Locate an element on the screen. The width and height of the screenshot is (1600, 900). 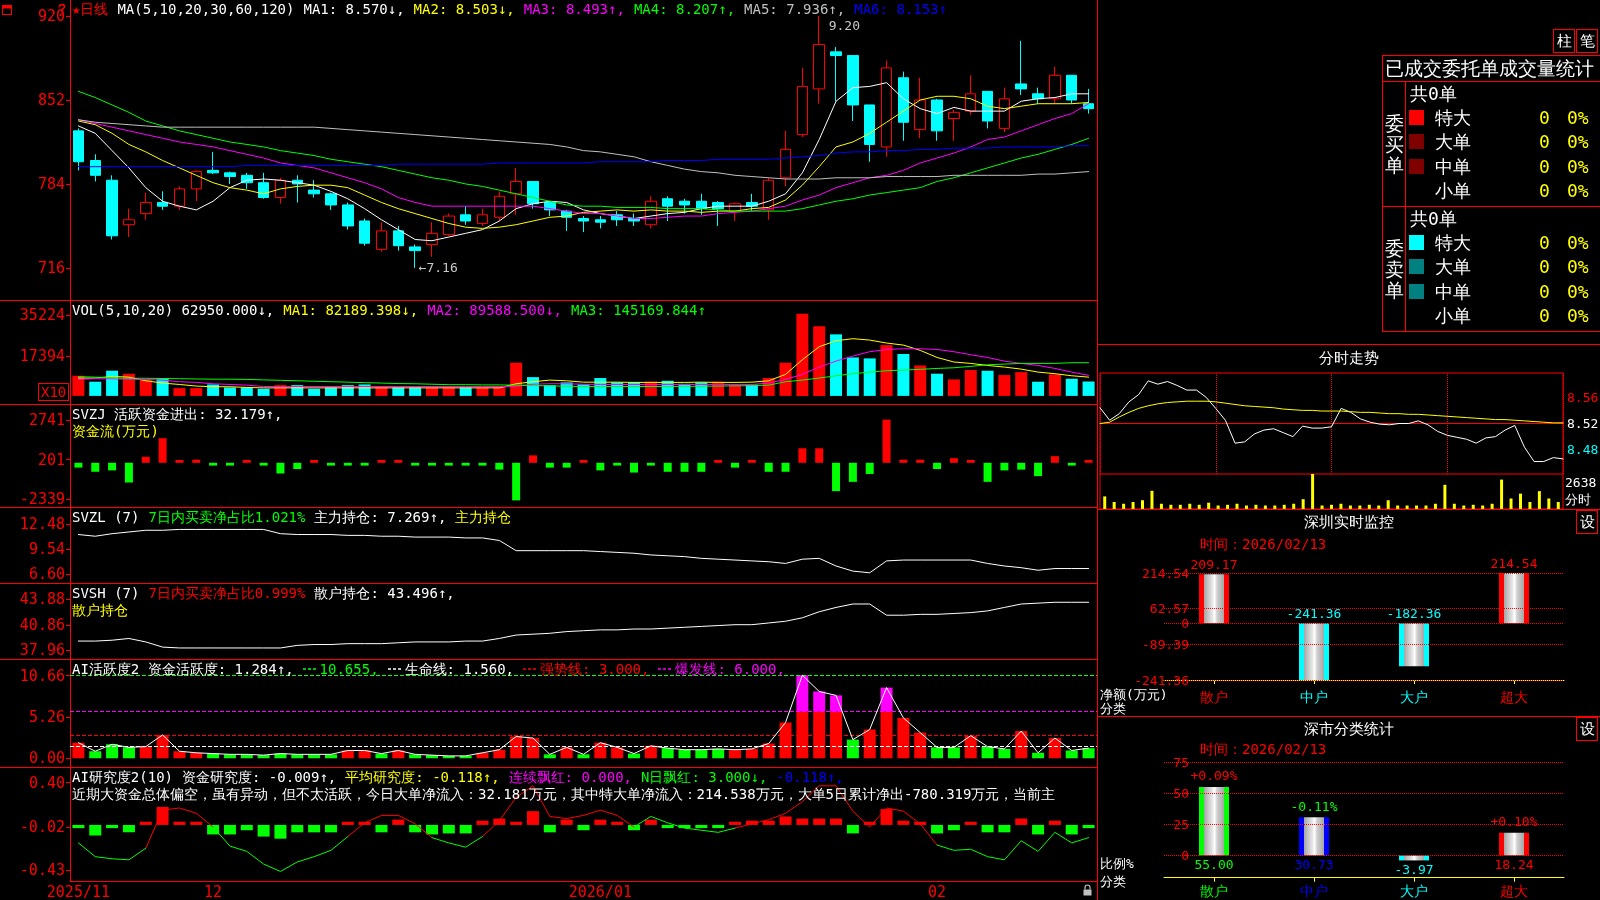
annotation: -0.118↑, is located at coordinates (810, 777).